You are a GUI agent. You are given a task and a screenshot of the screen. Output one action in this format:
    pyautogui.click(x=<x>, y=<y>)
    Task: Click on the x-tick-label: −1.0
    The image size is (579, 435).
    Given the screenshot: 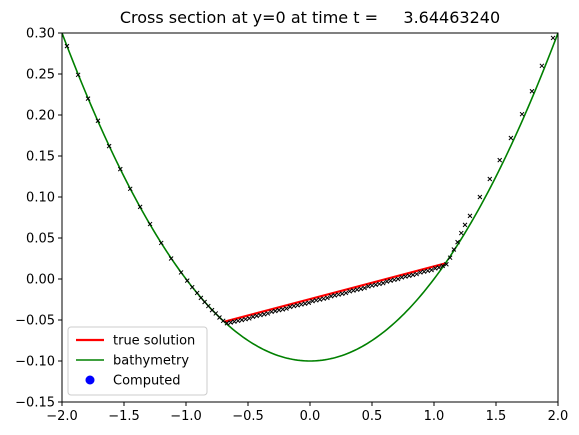 What is the action you would take?
    pyautogui.click(x=186, y=416)
    